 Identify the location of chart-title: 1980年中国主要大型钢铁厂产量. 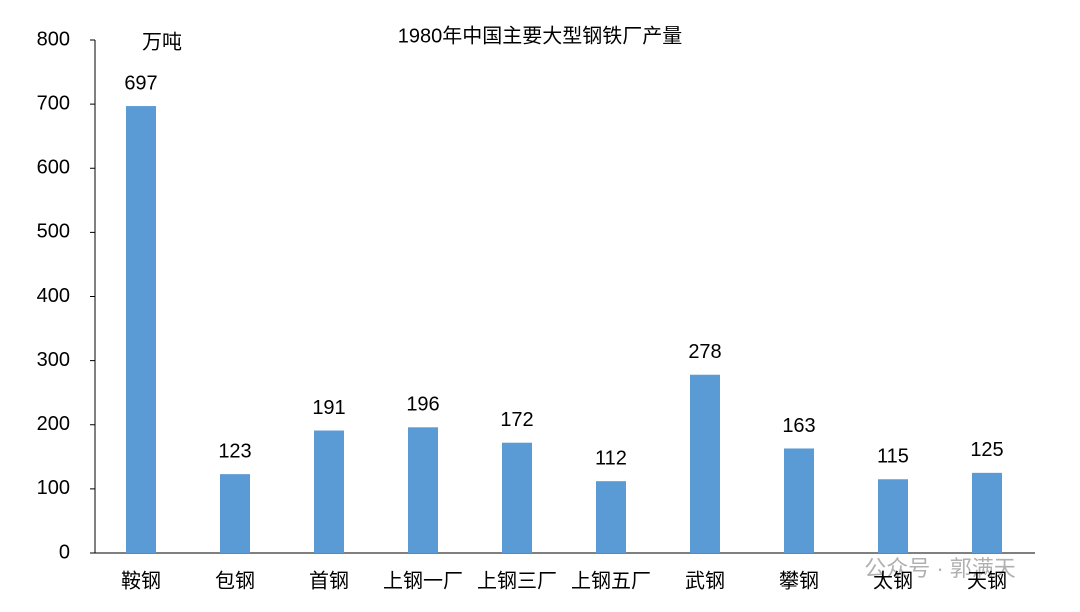
(540, 35).